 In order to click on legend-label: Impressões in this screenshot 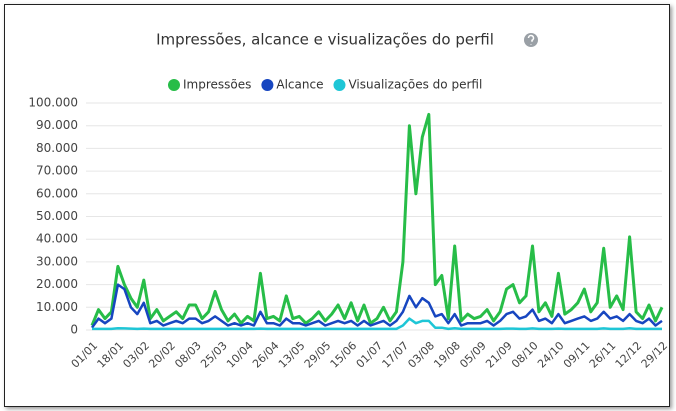, I will do `click(217, 85)`.